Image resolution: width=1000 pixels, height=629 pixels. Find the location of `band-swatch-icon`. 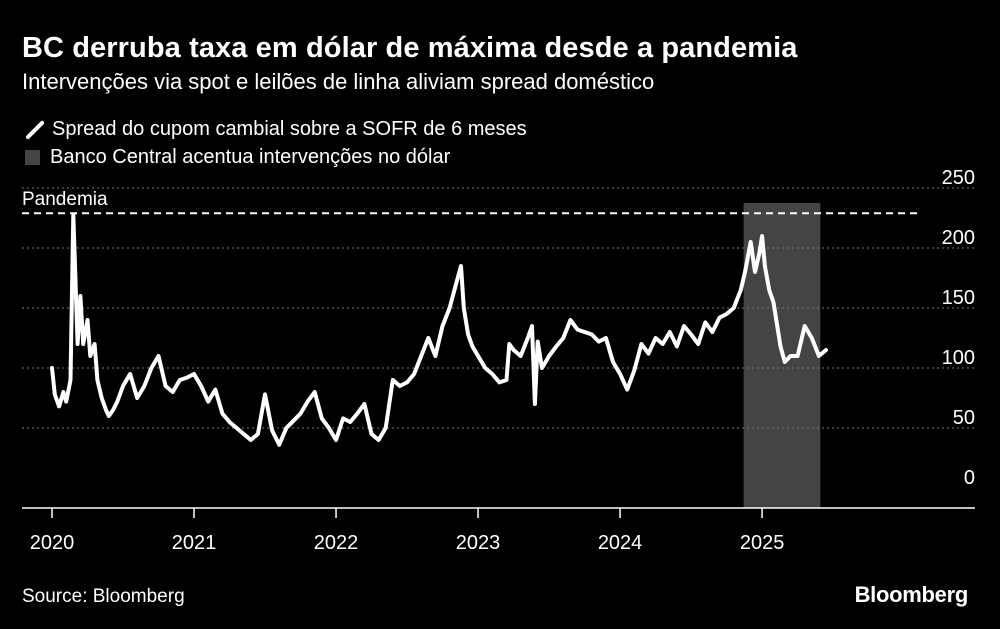

band-swatch-icon is located at coordinates (32, 157).